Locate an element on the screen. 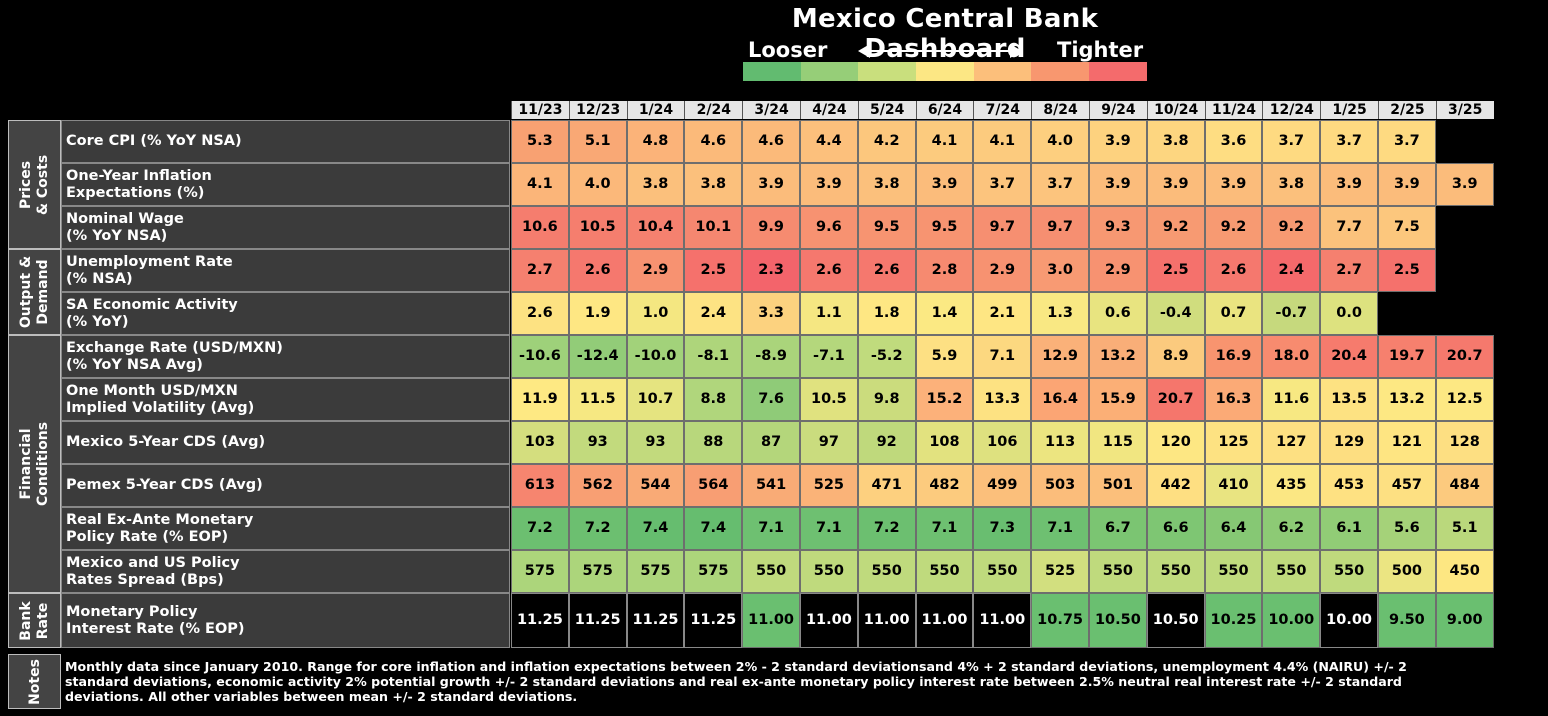 The height and width of the screenshot is (716, 1548). data-cell: 1.9 is located at coordinates (597, 313).